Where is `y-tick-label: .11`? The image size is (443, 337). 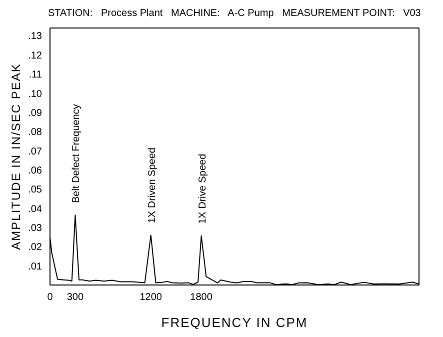
y-tick-label: .11 is located at coordinates (35, 75).